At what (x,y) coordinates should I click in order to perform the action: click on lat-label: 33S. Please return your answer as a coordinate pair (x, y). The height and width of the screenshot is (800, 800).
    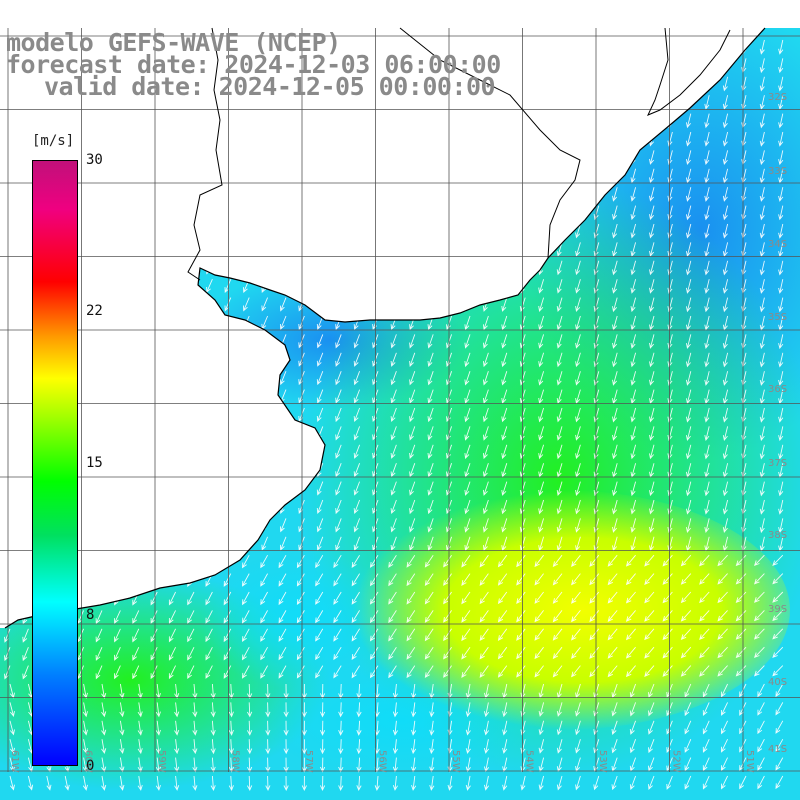
    Looking at the image, I should click on (777, 171).